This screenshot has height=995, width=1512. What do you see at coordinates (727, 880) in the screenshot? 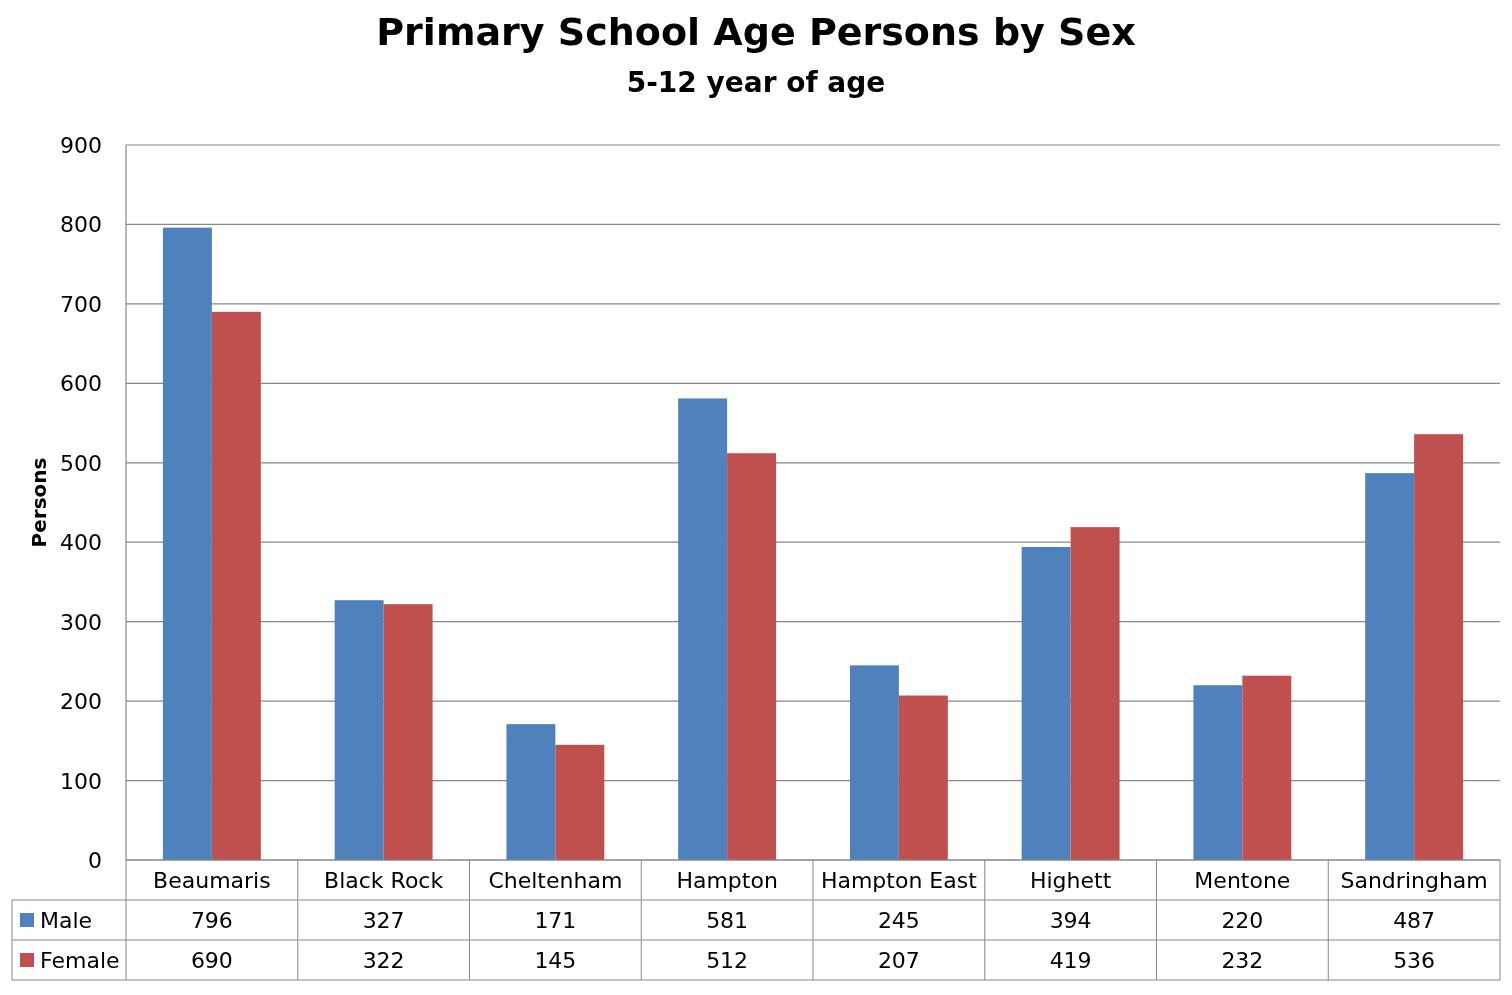
I see `x-tick-label: Hampton` at bounding box center [727, 880].